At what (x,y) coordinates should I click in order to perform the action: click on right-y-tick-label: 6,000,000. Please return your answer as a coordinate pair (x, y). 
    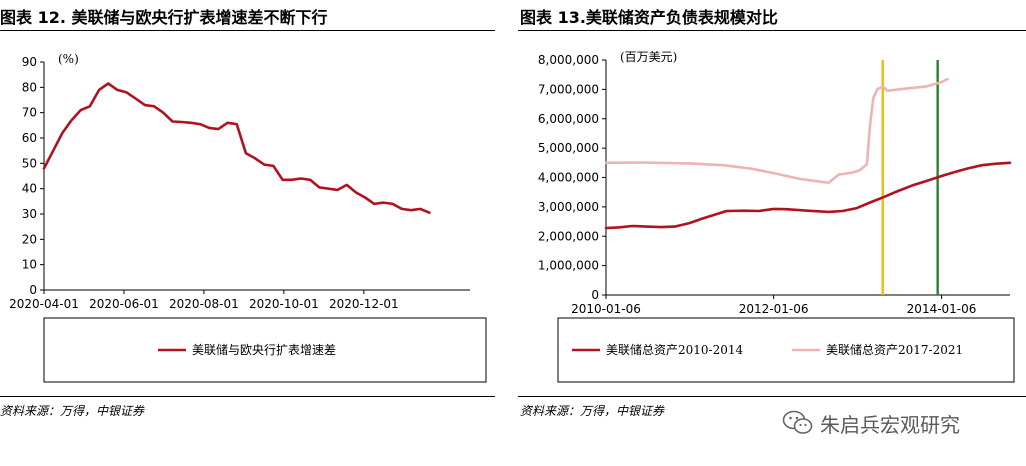
    Looking at the image, I should click on (568, 119).